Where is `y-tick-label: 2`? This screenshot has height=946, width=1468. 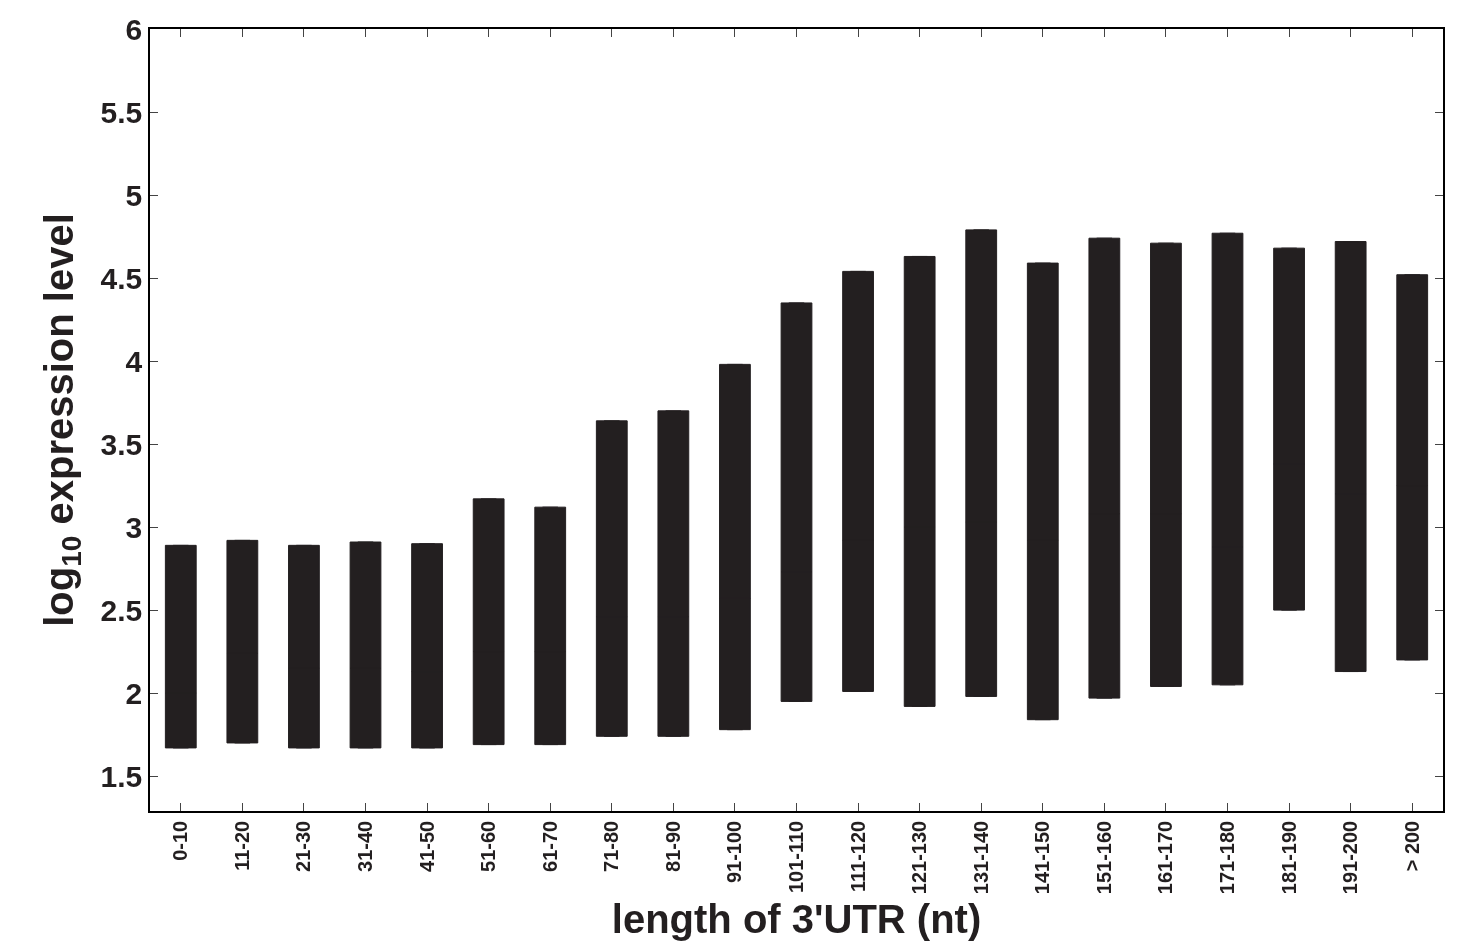
y-tick-label: 2 is located at coordinates (134, 693).